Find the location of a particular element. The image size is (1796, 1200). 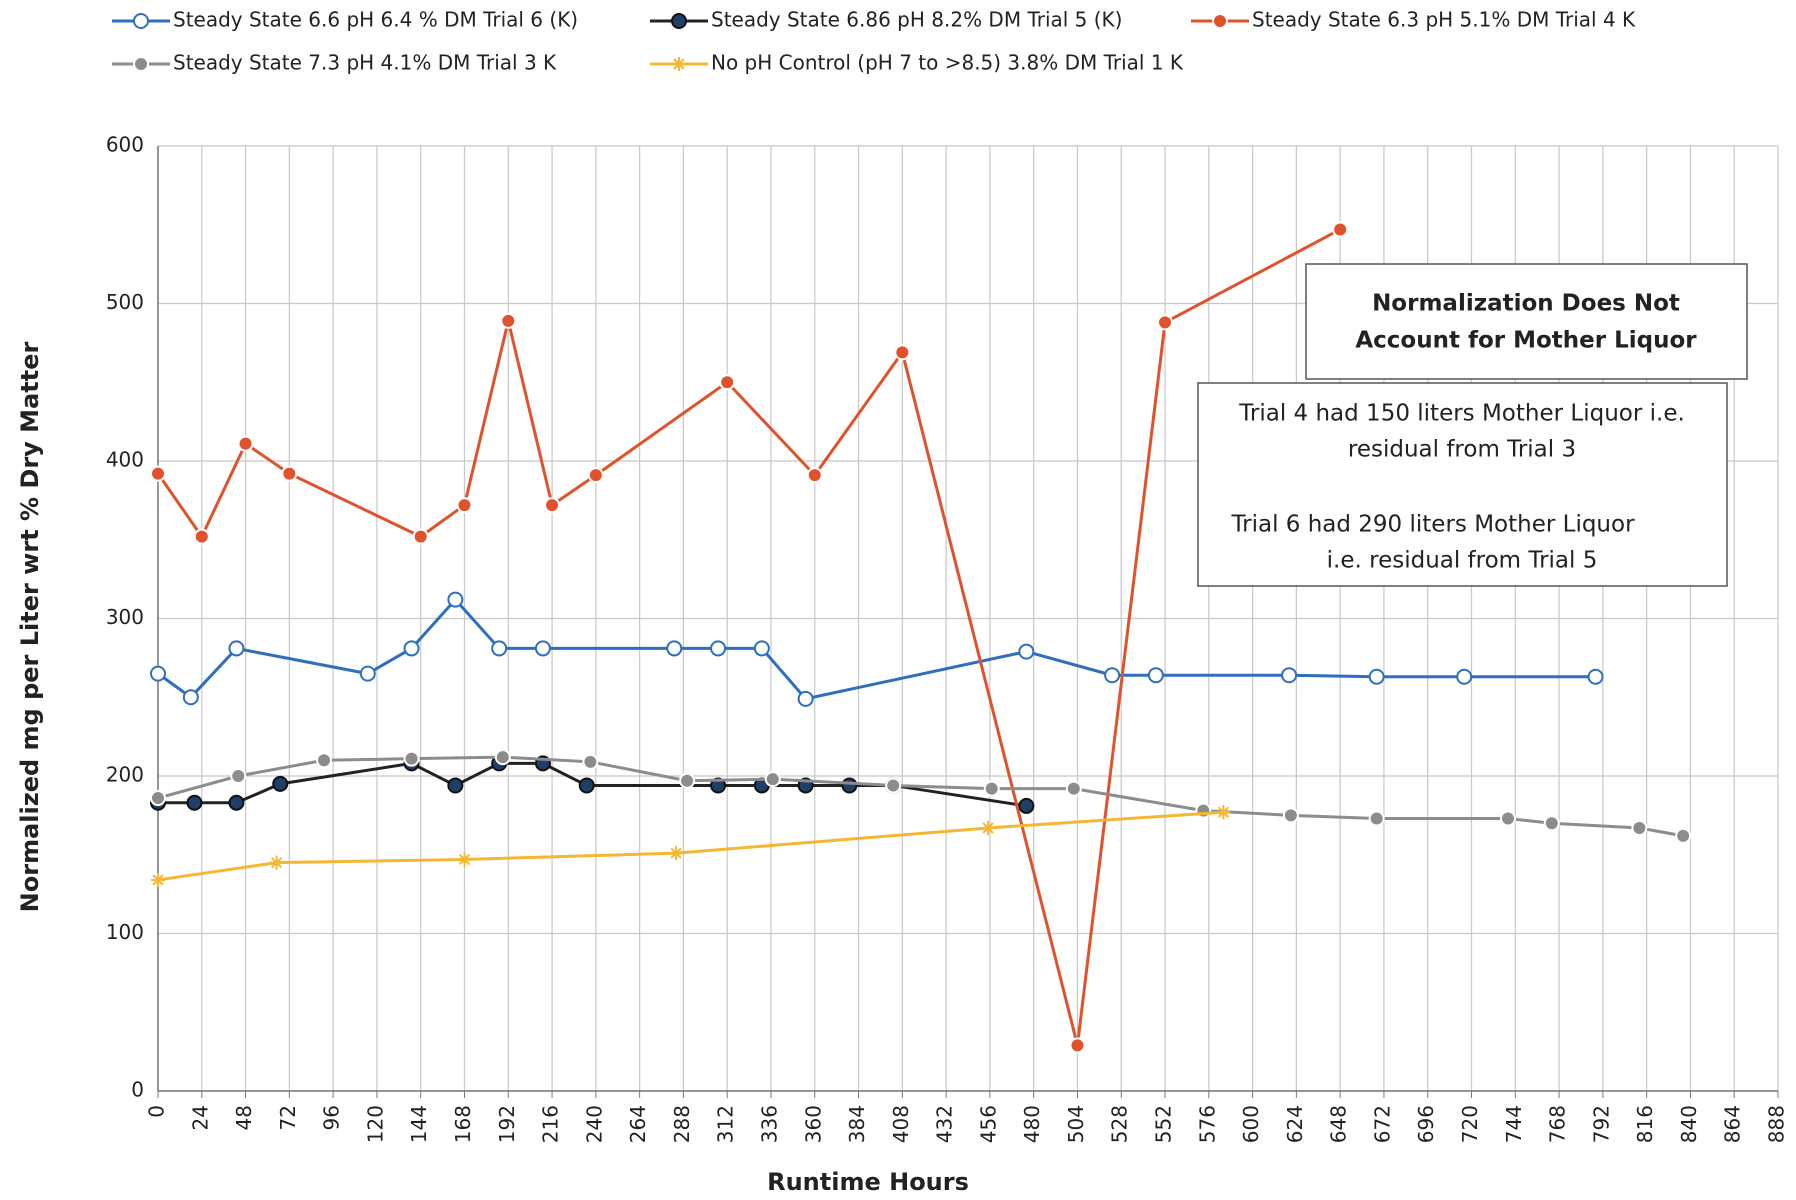

x-tick-label: 672 is located at coordinates (1382, 1124).